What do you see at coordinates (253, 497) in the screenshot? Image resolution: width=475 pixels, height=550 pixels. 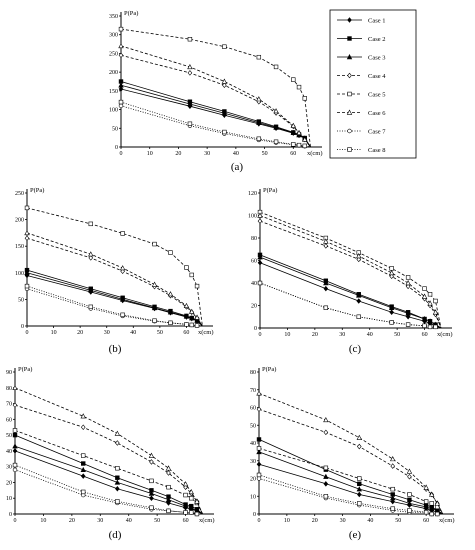 I see `y-tick-label: 10` at bounding box center [253, 497].